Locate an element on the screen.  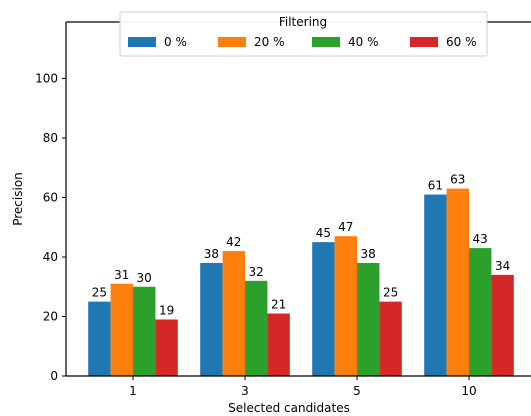
legend: Filtering 0 % 20 % 40 % 60 % is located at coordinates (303, 34).